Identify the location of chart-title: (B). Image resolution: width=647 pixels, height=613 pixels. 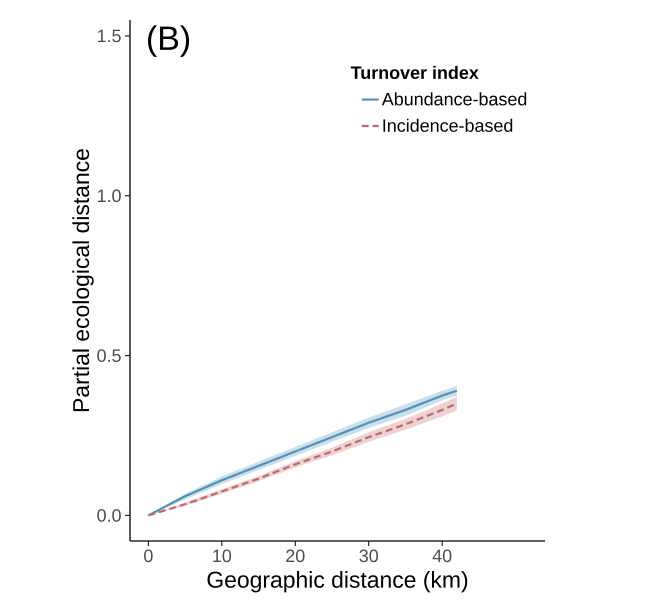
(169, 41).